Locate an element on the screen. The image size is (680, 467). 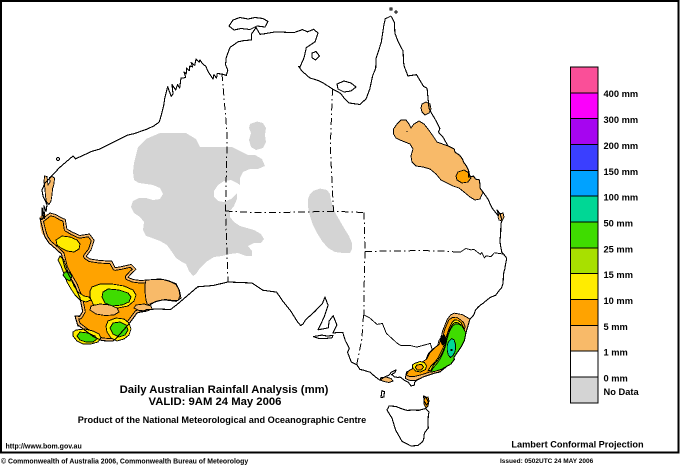
svg-text: 300 mm is located at coordinates (621, 120).